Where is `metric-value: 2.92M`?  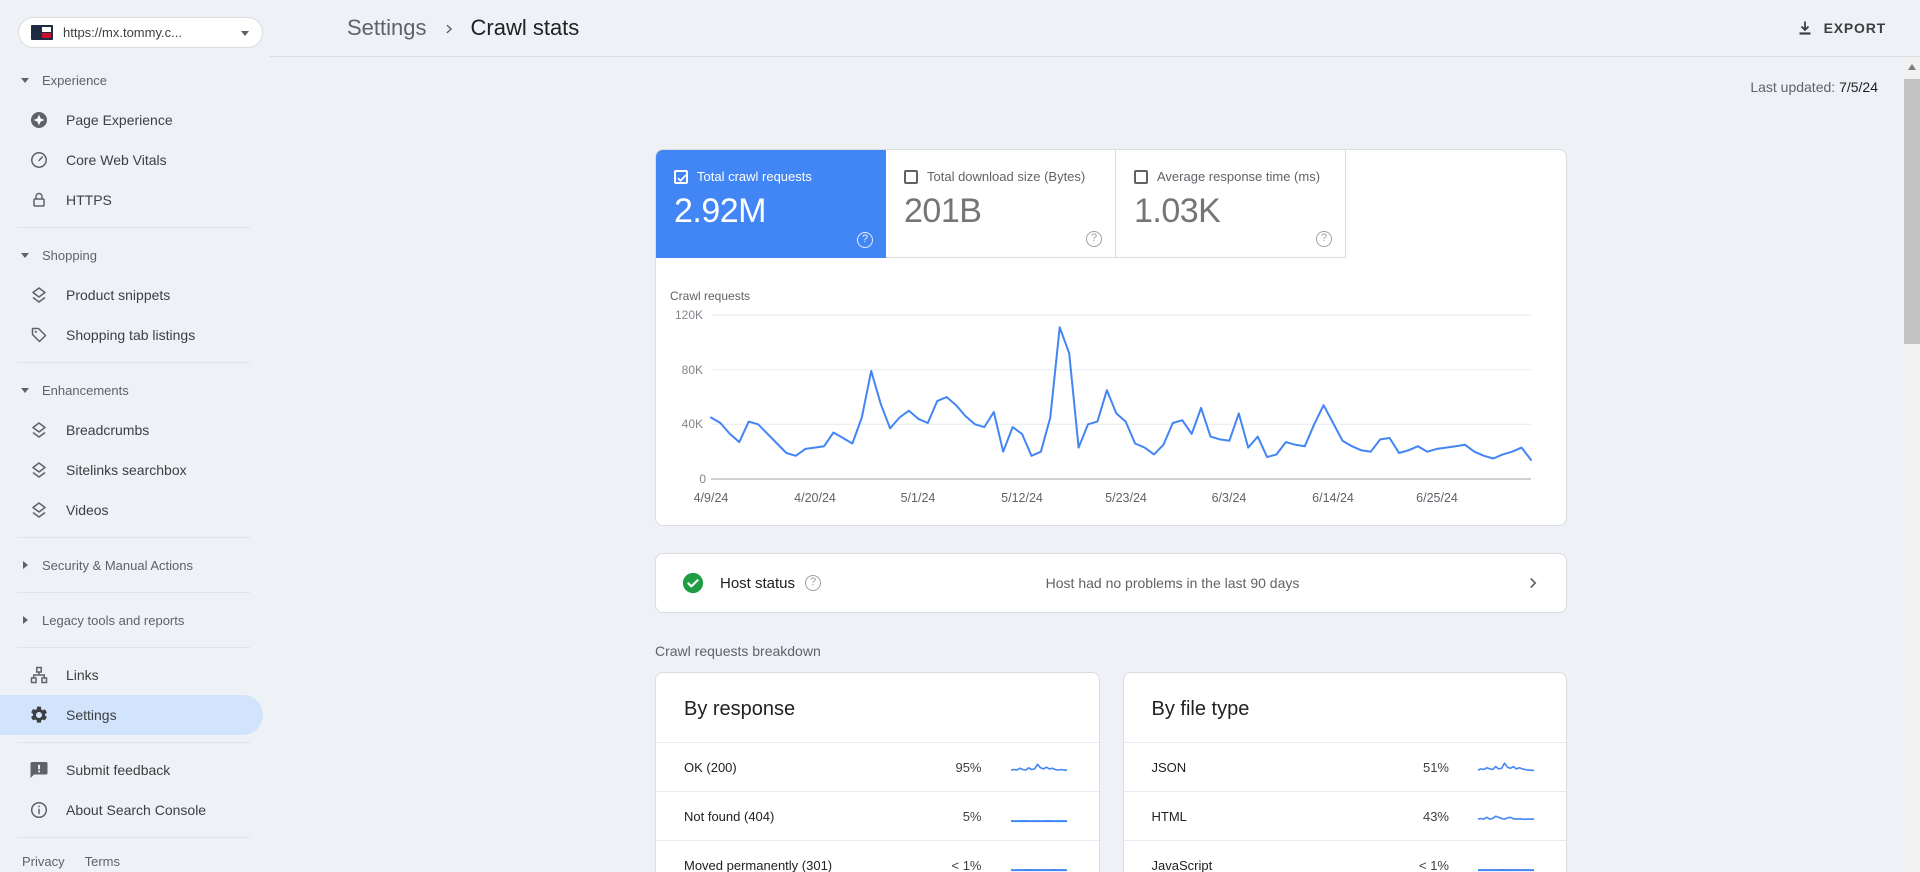
metric-value: 2.92M is located at coordinates (720, 211).